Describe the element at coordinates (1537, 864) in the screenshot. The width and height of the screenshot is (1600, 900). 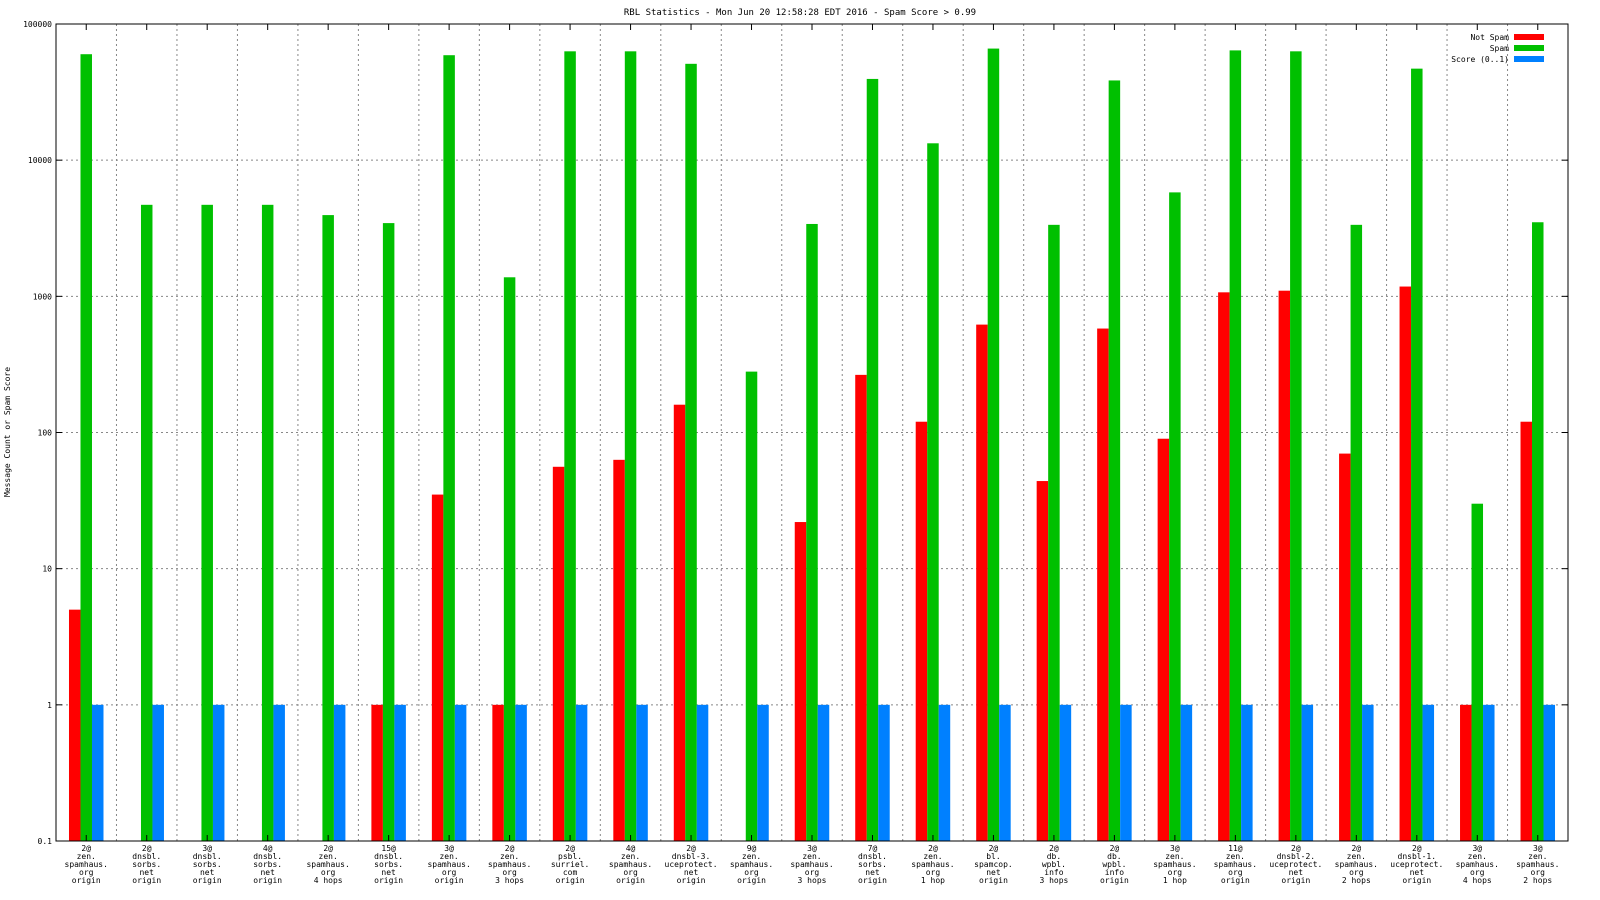
I see `category-label: 3@ zen. spamhaus. org 2 hops` at that location.